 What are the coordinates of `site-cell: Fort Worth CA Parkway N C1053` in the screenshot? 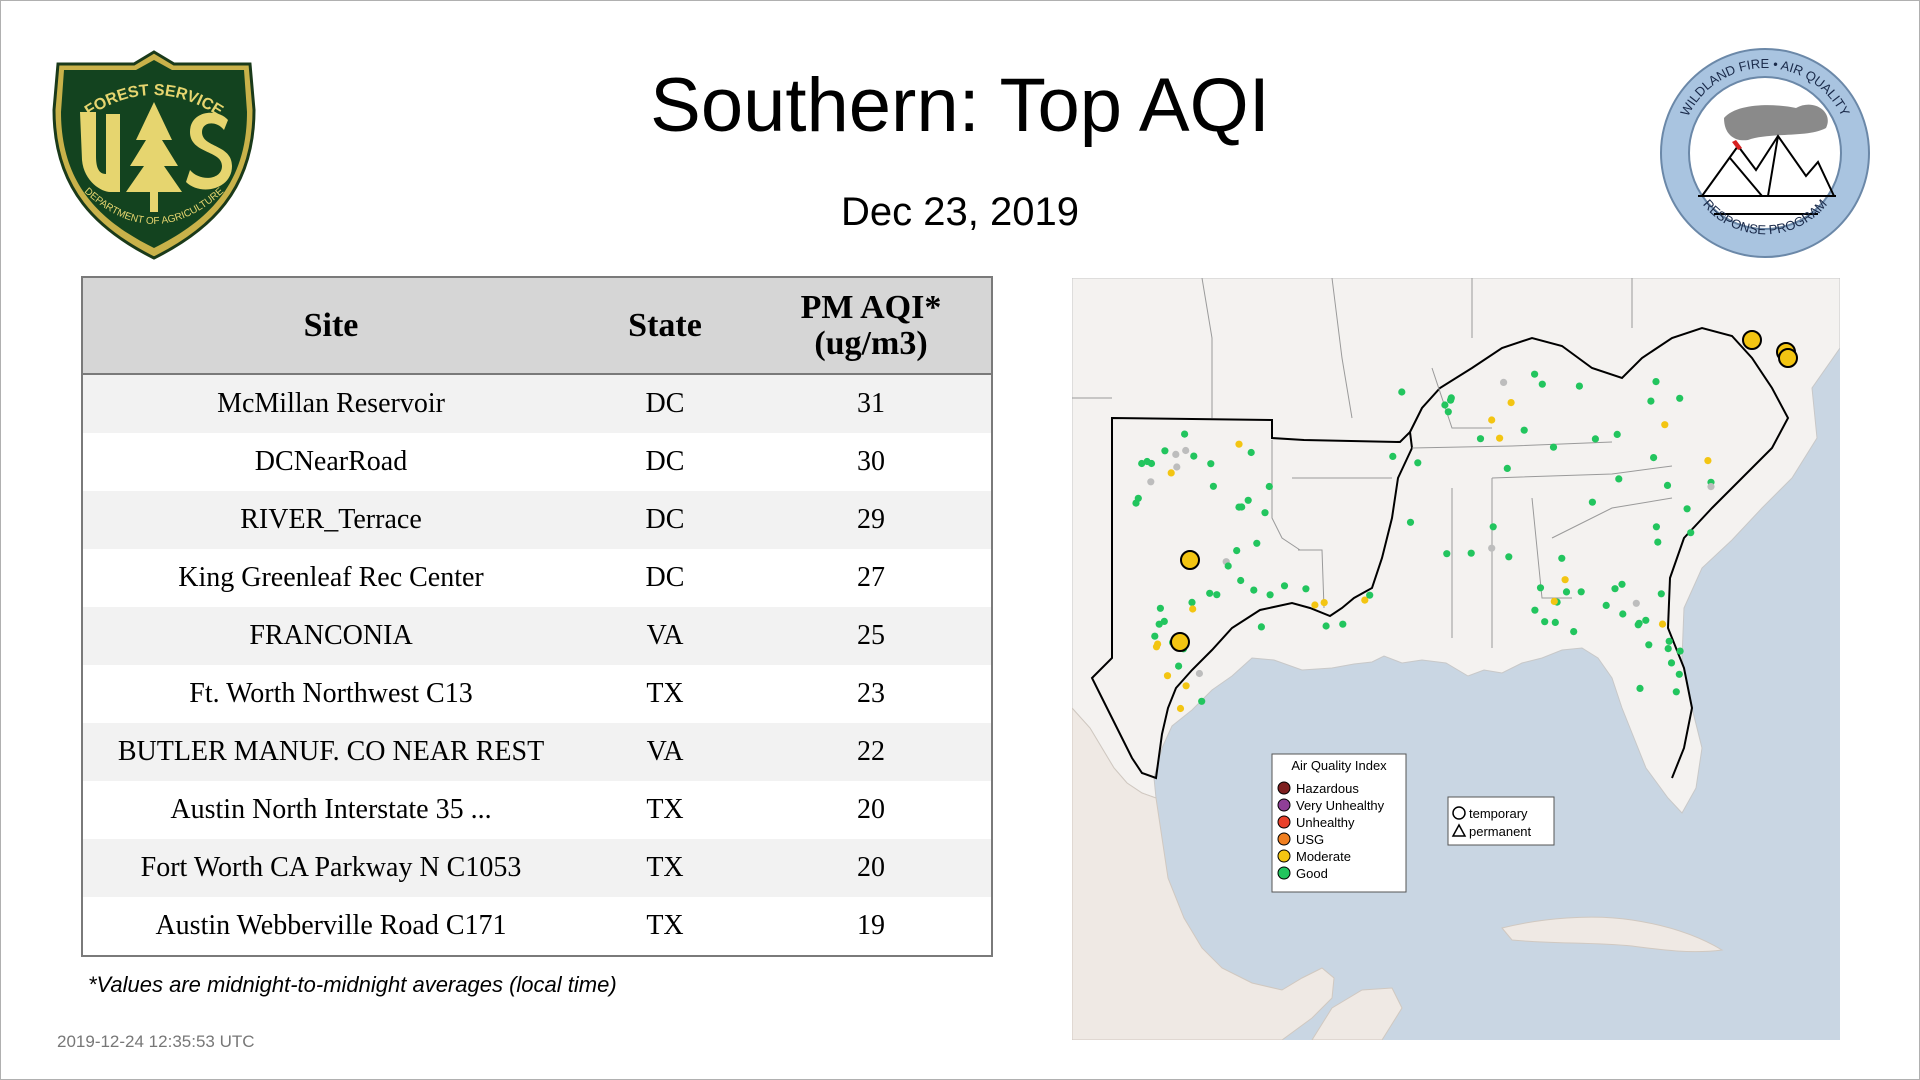 It's located at (331, 867).